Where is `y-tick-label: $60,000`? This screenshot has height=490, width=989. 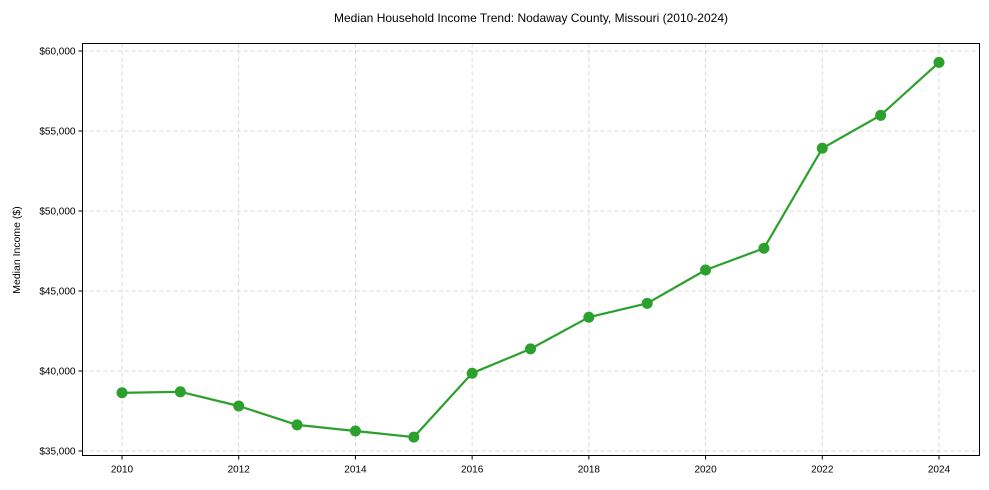 y-tick-label: $60,000 is located at coordinates (57, 52).